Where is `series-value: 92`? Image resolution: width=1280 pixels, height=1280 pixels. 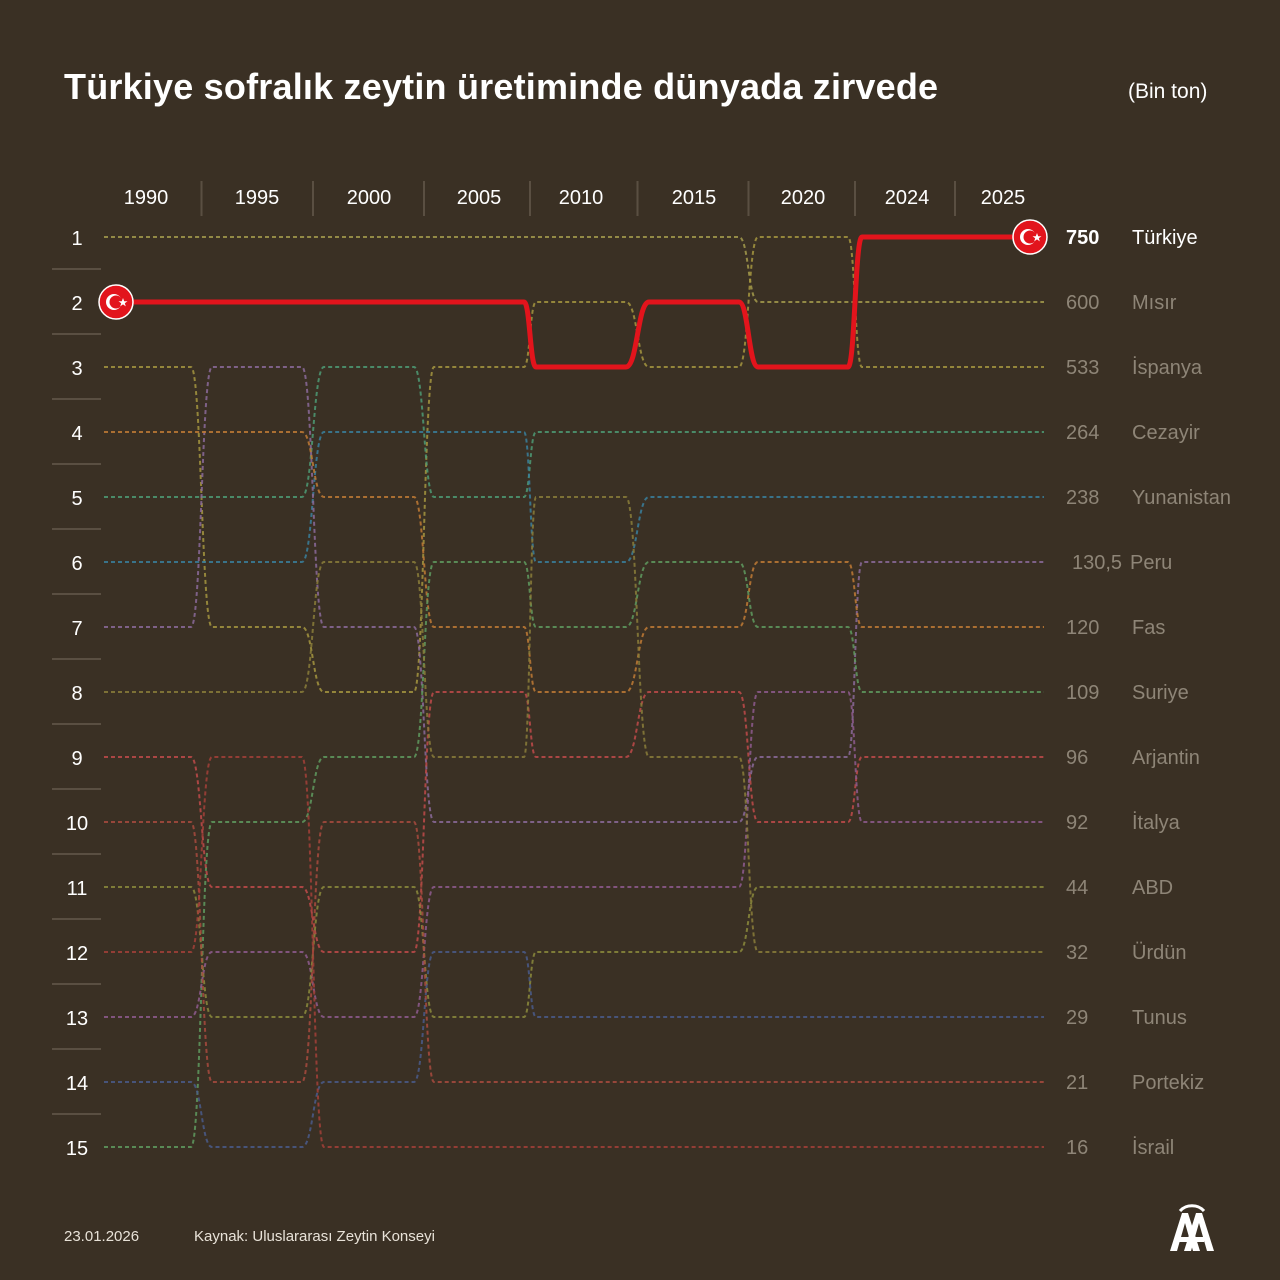
series-value: 92 is located at coordinates (1077, 823).